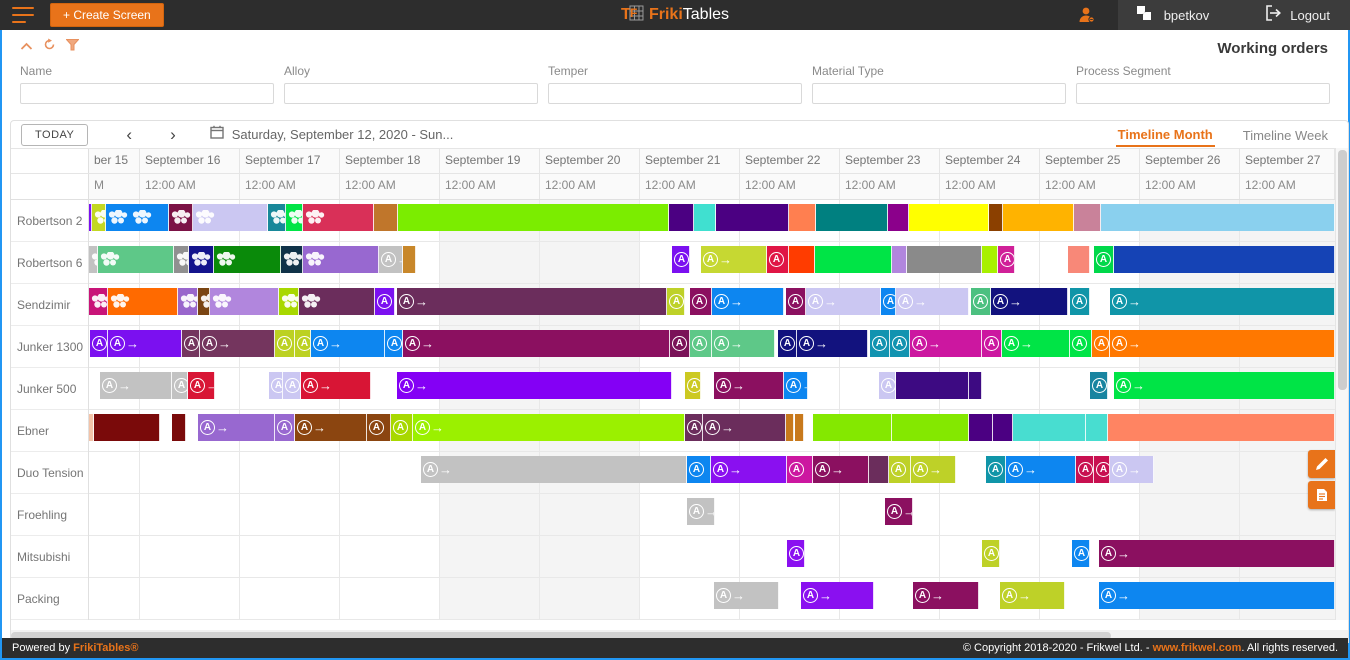 The height and width of the screenshot is (660, 1350). I want to click on collapse-icon, so click(26, 47).